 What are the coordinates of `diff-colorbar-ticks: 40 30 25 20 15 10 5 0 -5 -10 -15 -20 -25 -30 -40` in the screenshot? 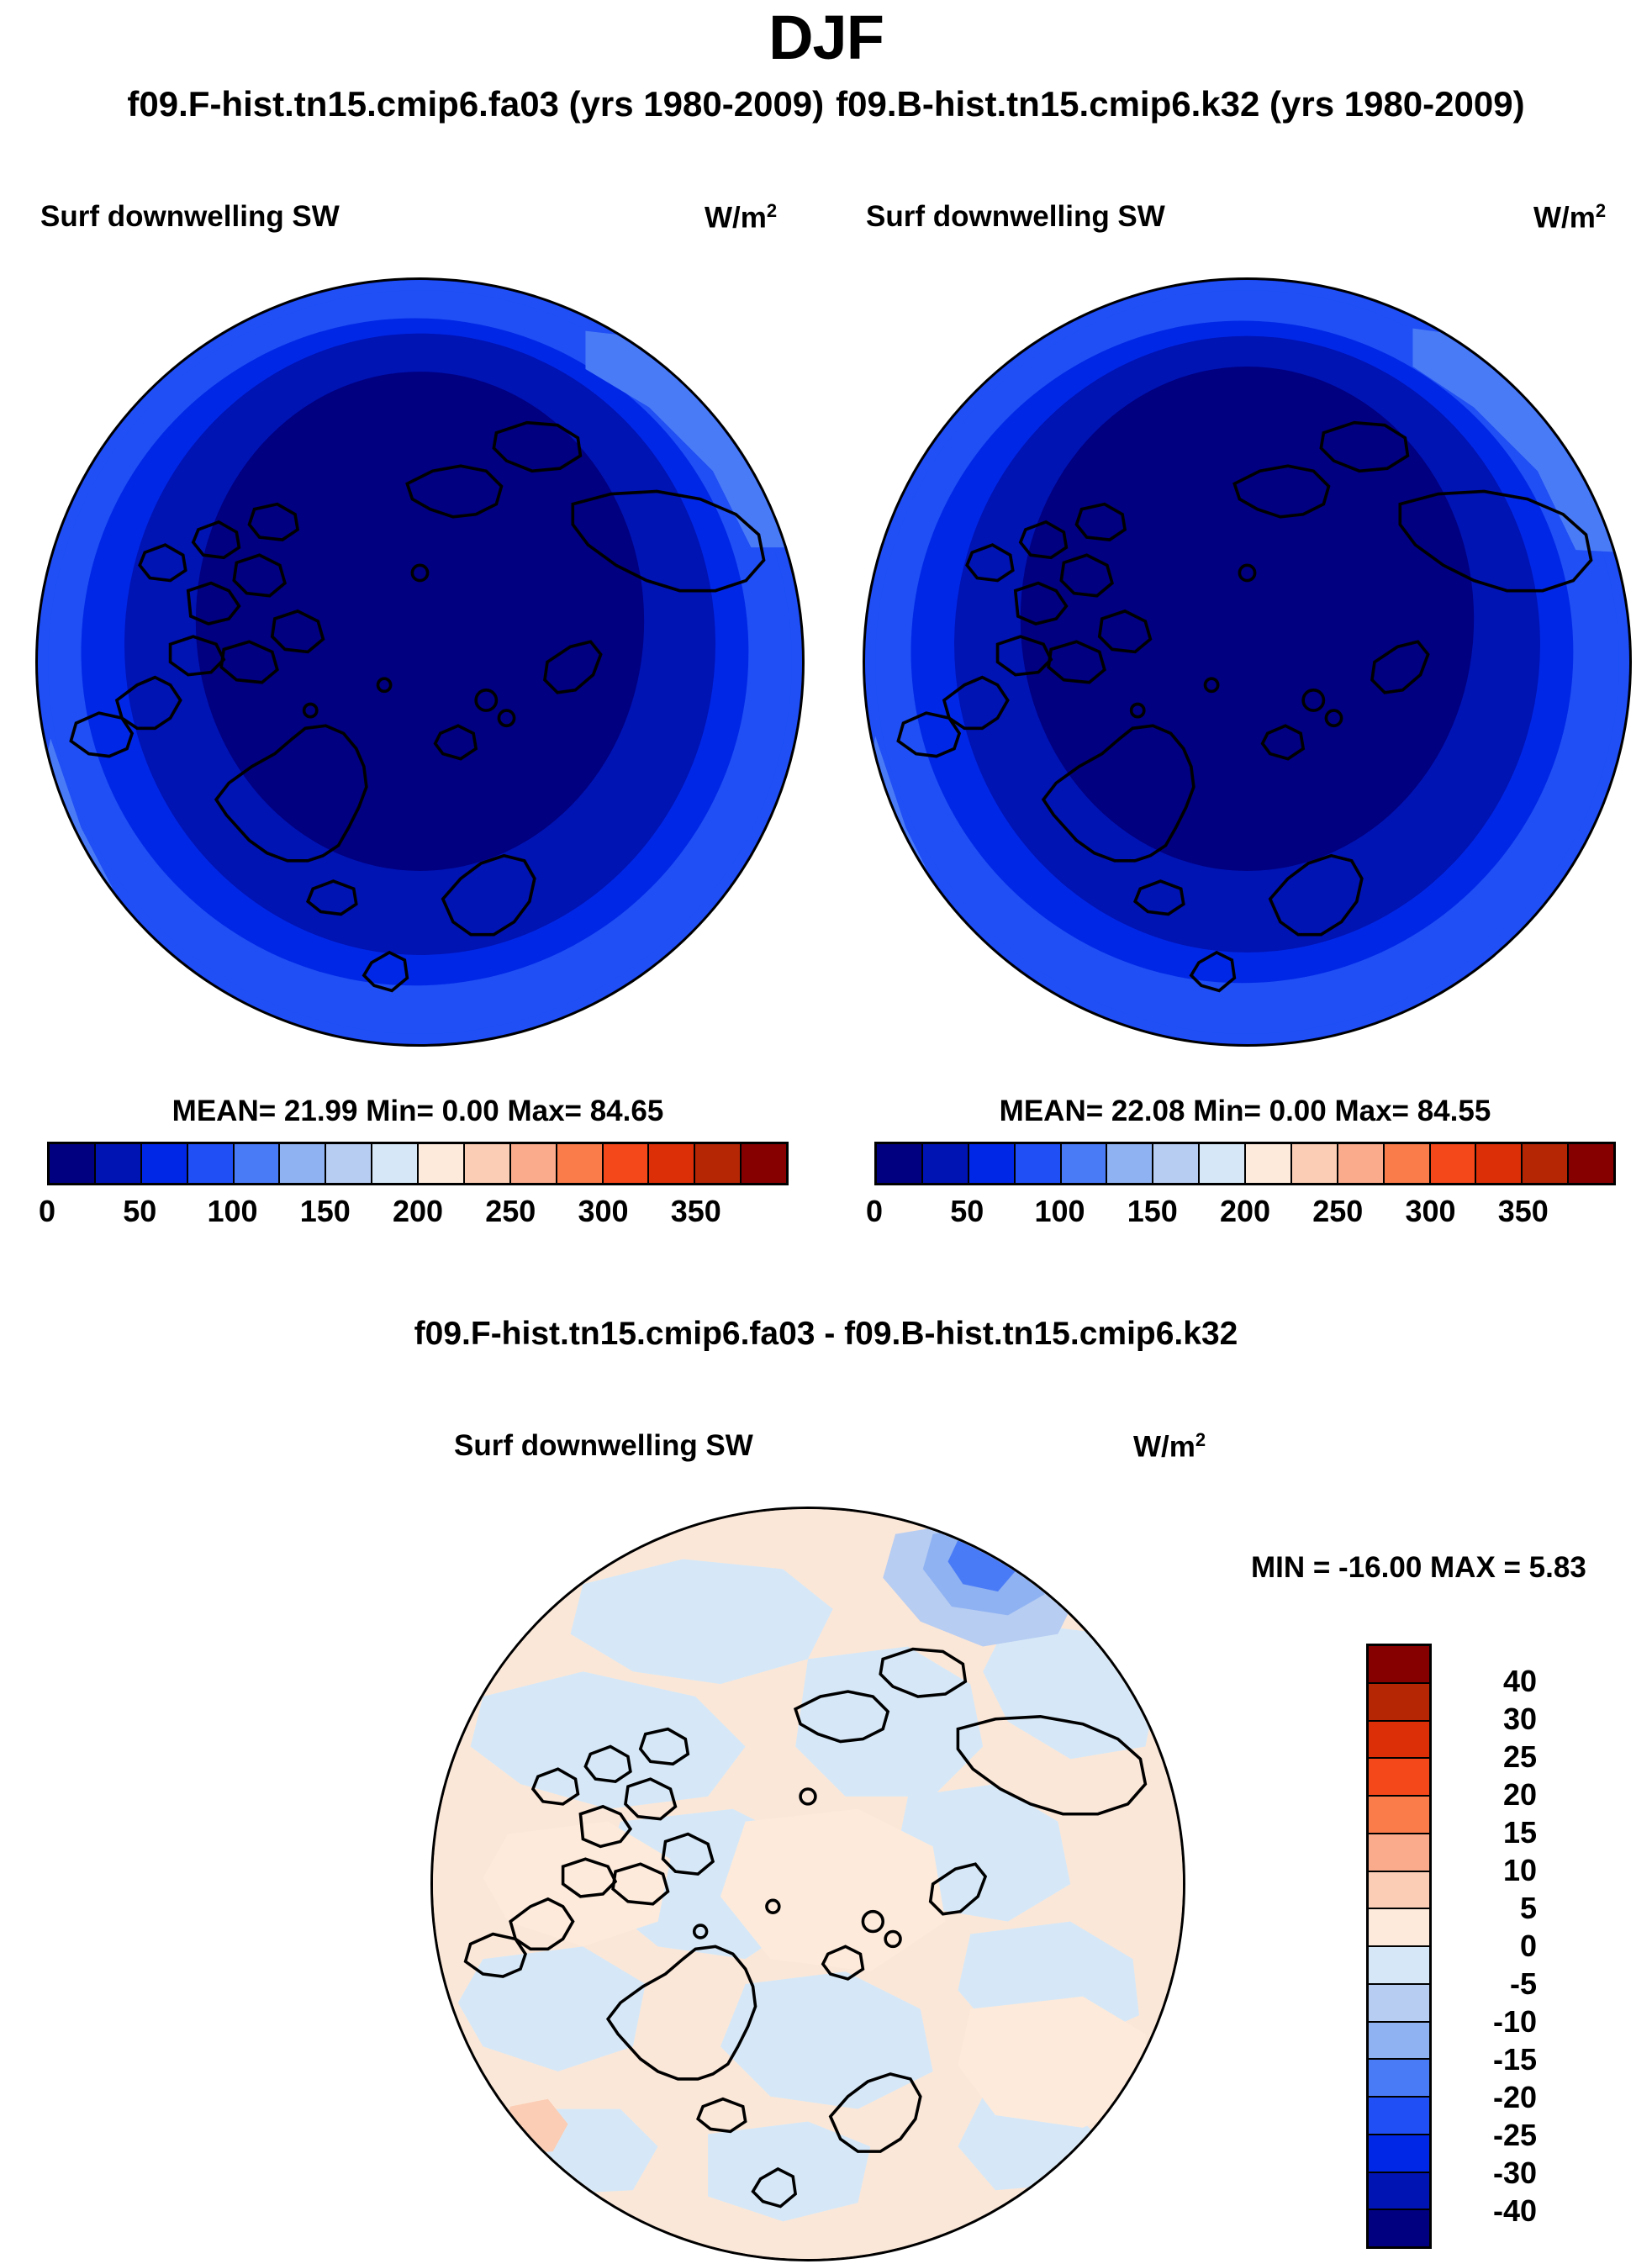 It's located at (1490, 1946).